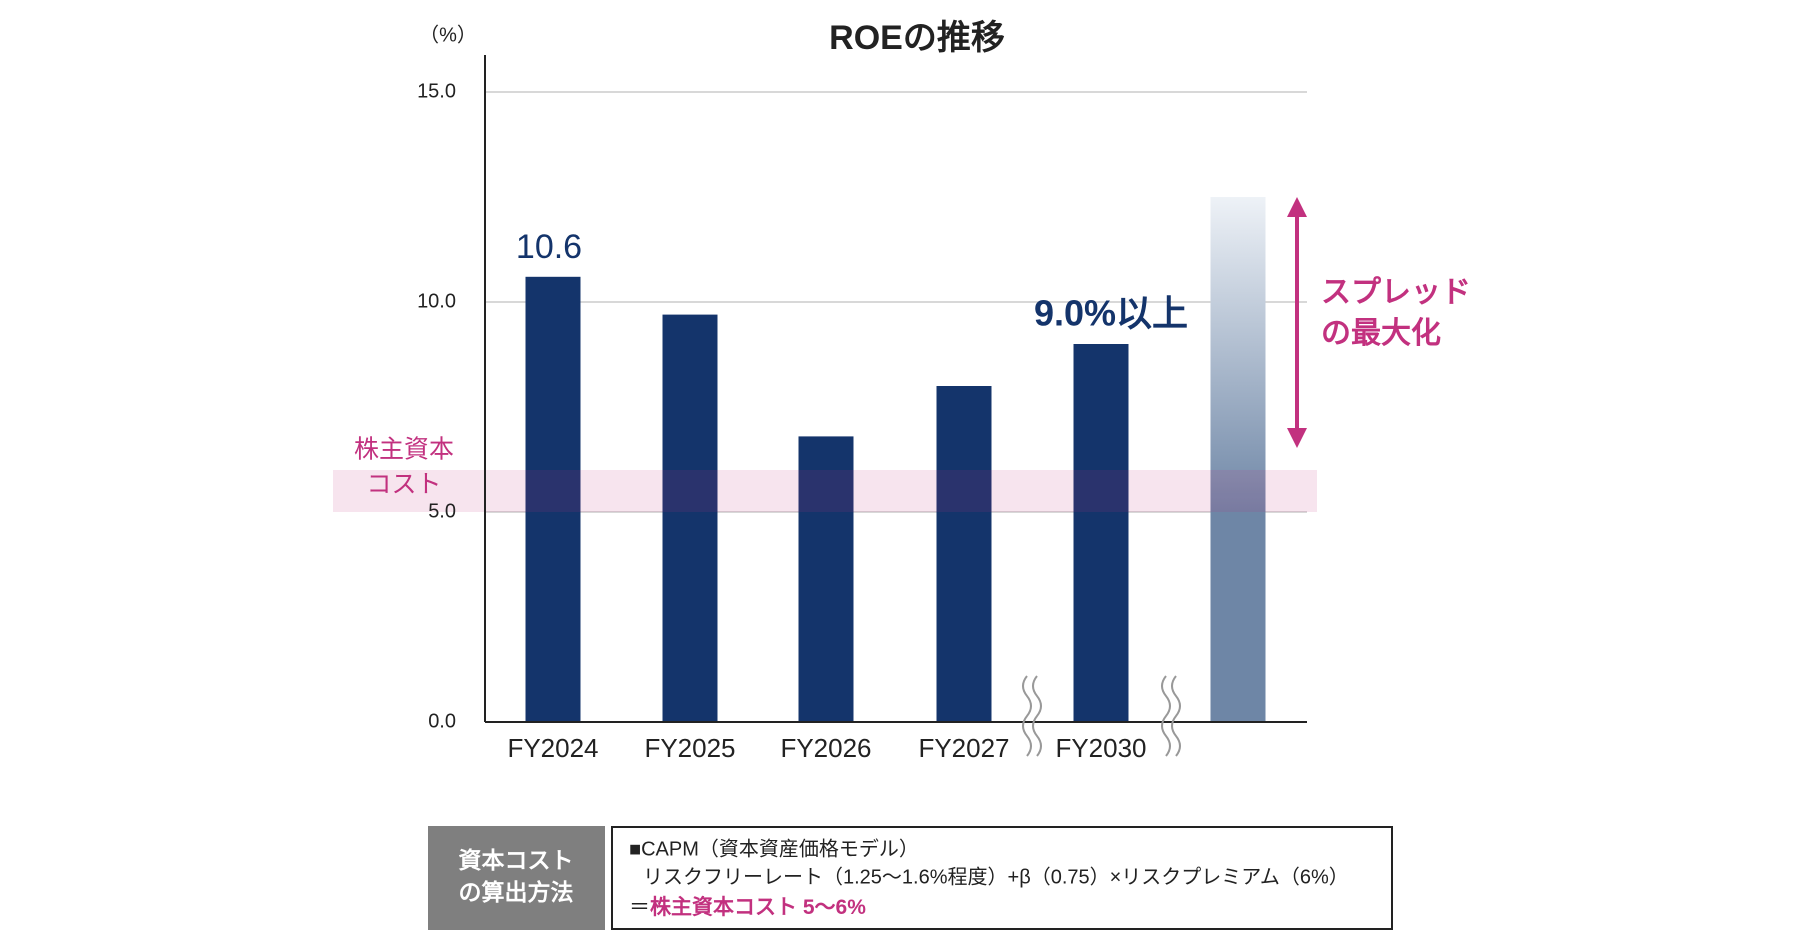 This screenshot has width=1800, height=948. I want to click on y-unit: （%）, so click(448, 34).